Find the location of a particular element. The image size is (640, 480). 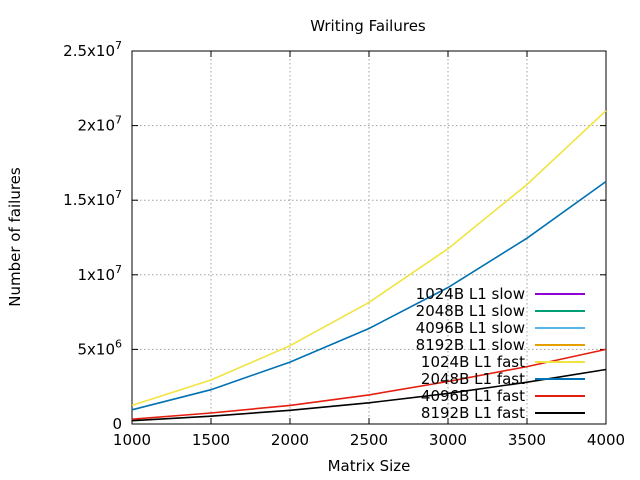

x-tick-label: 2000 is located at coordinates (290, 440).